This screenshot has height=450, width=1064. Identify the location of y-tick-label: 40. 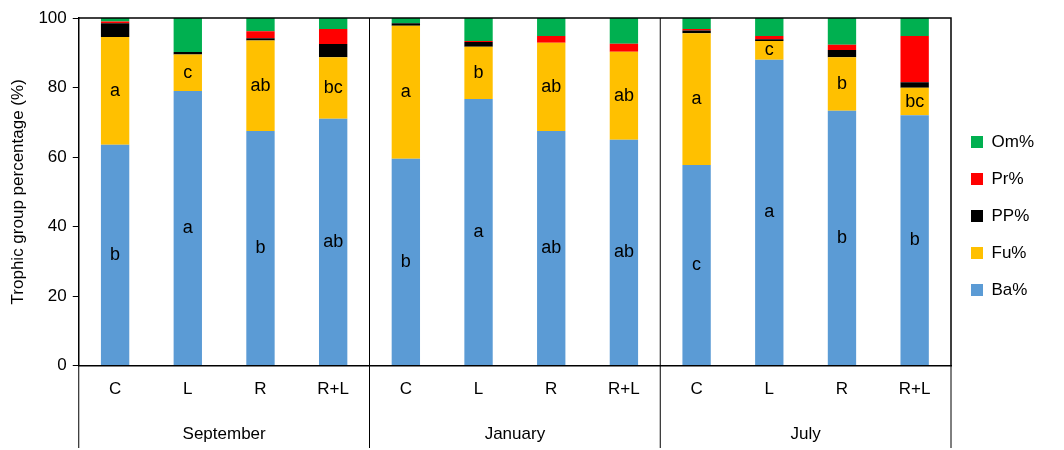
(57, 226).